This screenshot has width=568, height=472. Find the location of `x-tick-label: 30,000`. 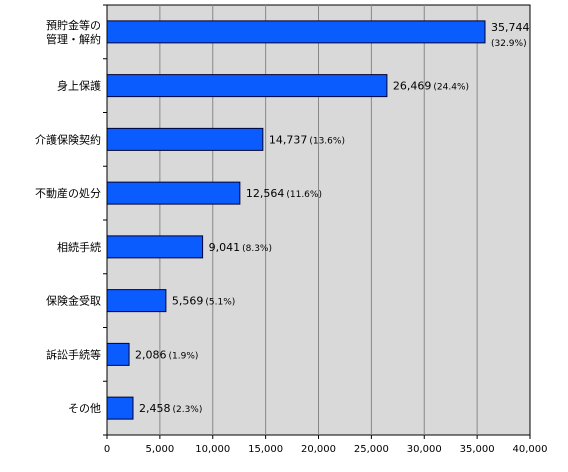

x-tick-label: 30,000 is located at coordinates (424, 449).